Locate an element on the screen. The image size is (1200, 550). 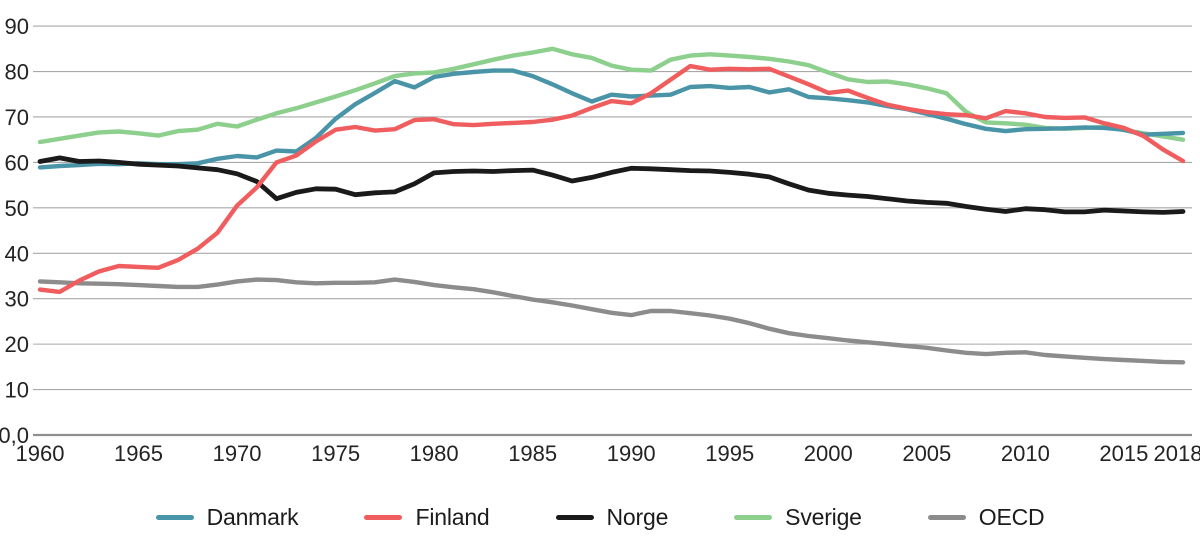
legend-item-danmark: Danmark is located at coordinates (227, 517).